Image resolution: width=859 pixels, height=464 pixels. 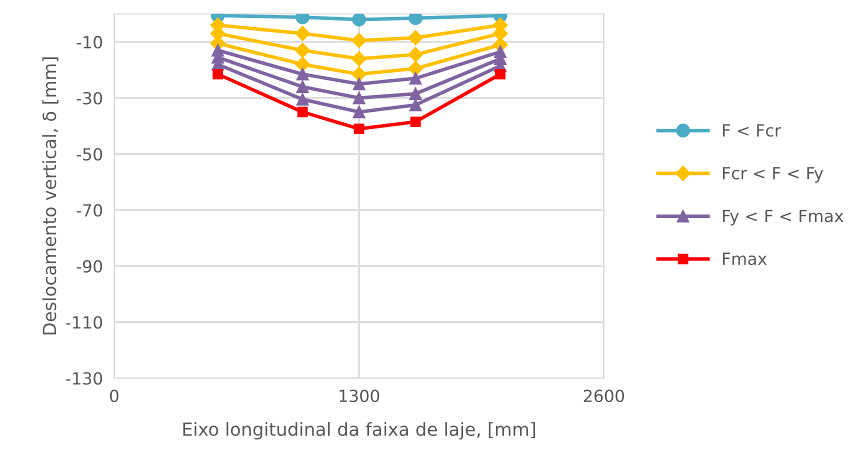 What do you see at coordinates (752, 130) in the screenshot?
I see `legend-label: F < Fcr` at bounding box center [752, 130].